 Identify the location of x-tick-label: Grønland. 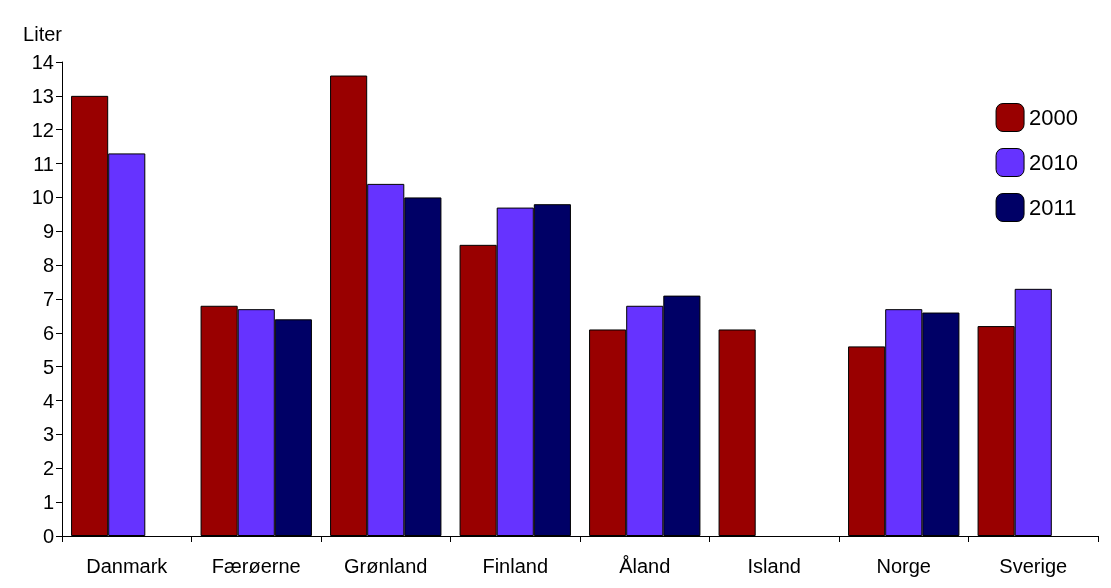
(386, 566).